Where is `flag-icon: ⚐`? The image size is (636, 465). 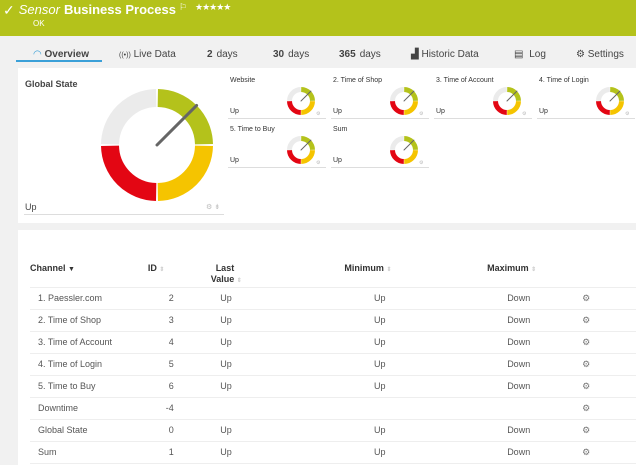 flag-icon: ⚐ is located at coordinates (183, 7).